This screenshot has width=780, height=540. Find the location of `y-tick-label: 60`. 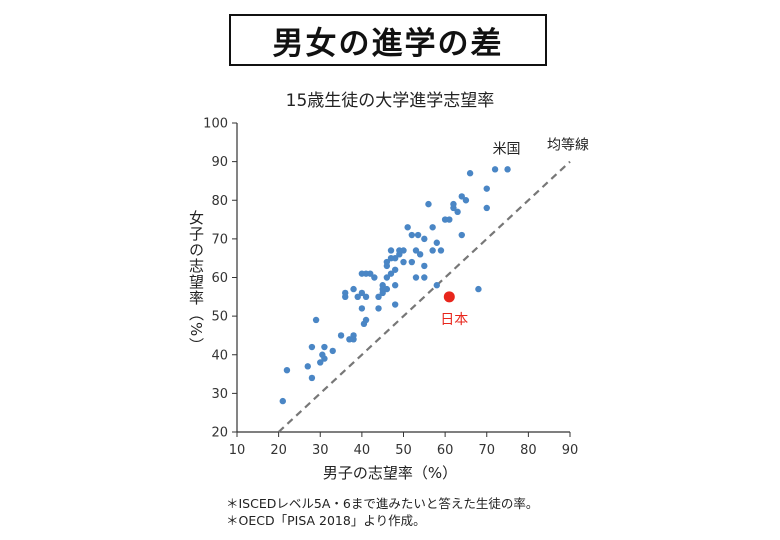

y-tick-label: 60 is located at coordinates (219, 278).